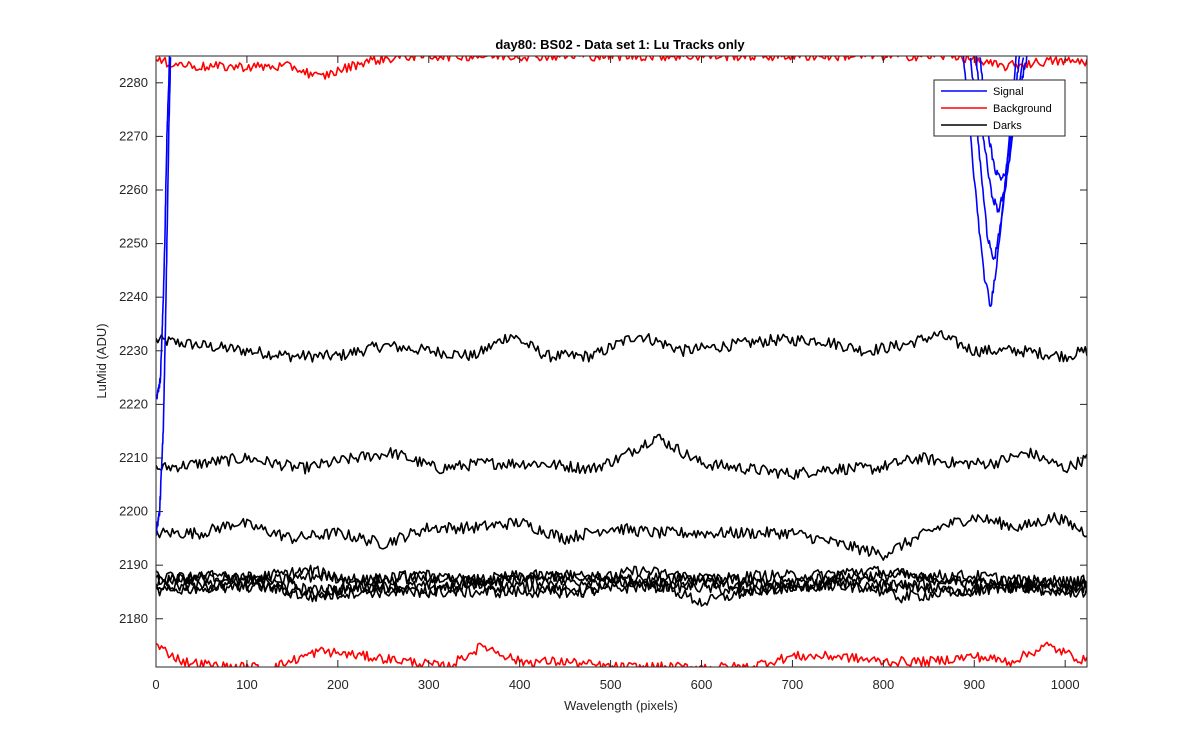 This screenshot has width=1200, height=750. I want to click on x-tick-label: 200, so click(338, 684).